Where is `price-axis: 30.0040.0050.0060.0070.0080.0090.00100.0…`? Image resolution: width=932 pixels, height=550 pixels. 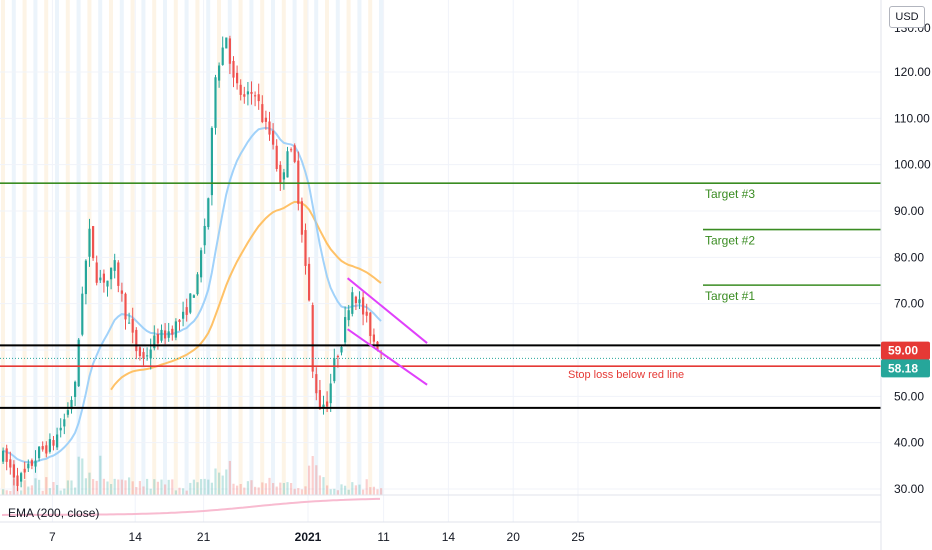
price-axis: 30.0040.0050.0060.0070.0080.0090.00100.0… is located at coordinates (905, 275).